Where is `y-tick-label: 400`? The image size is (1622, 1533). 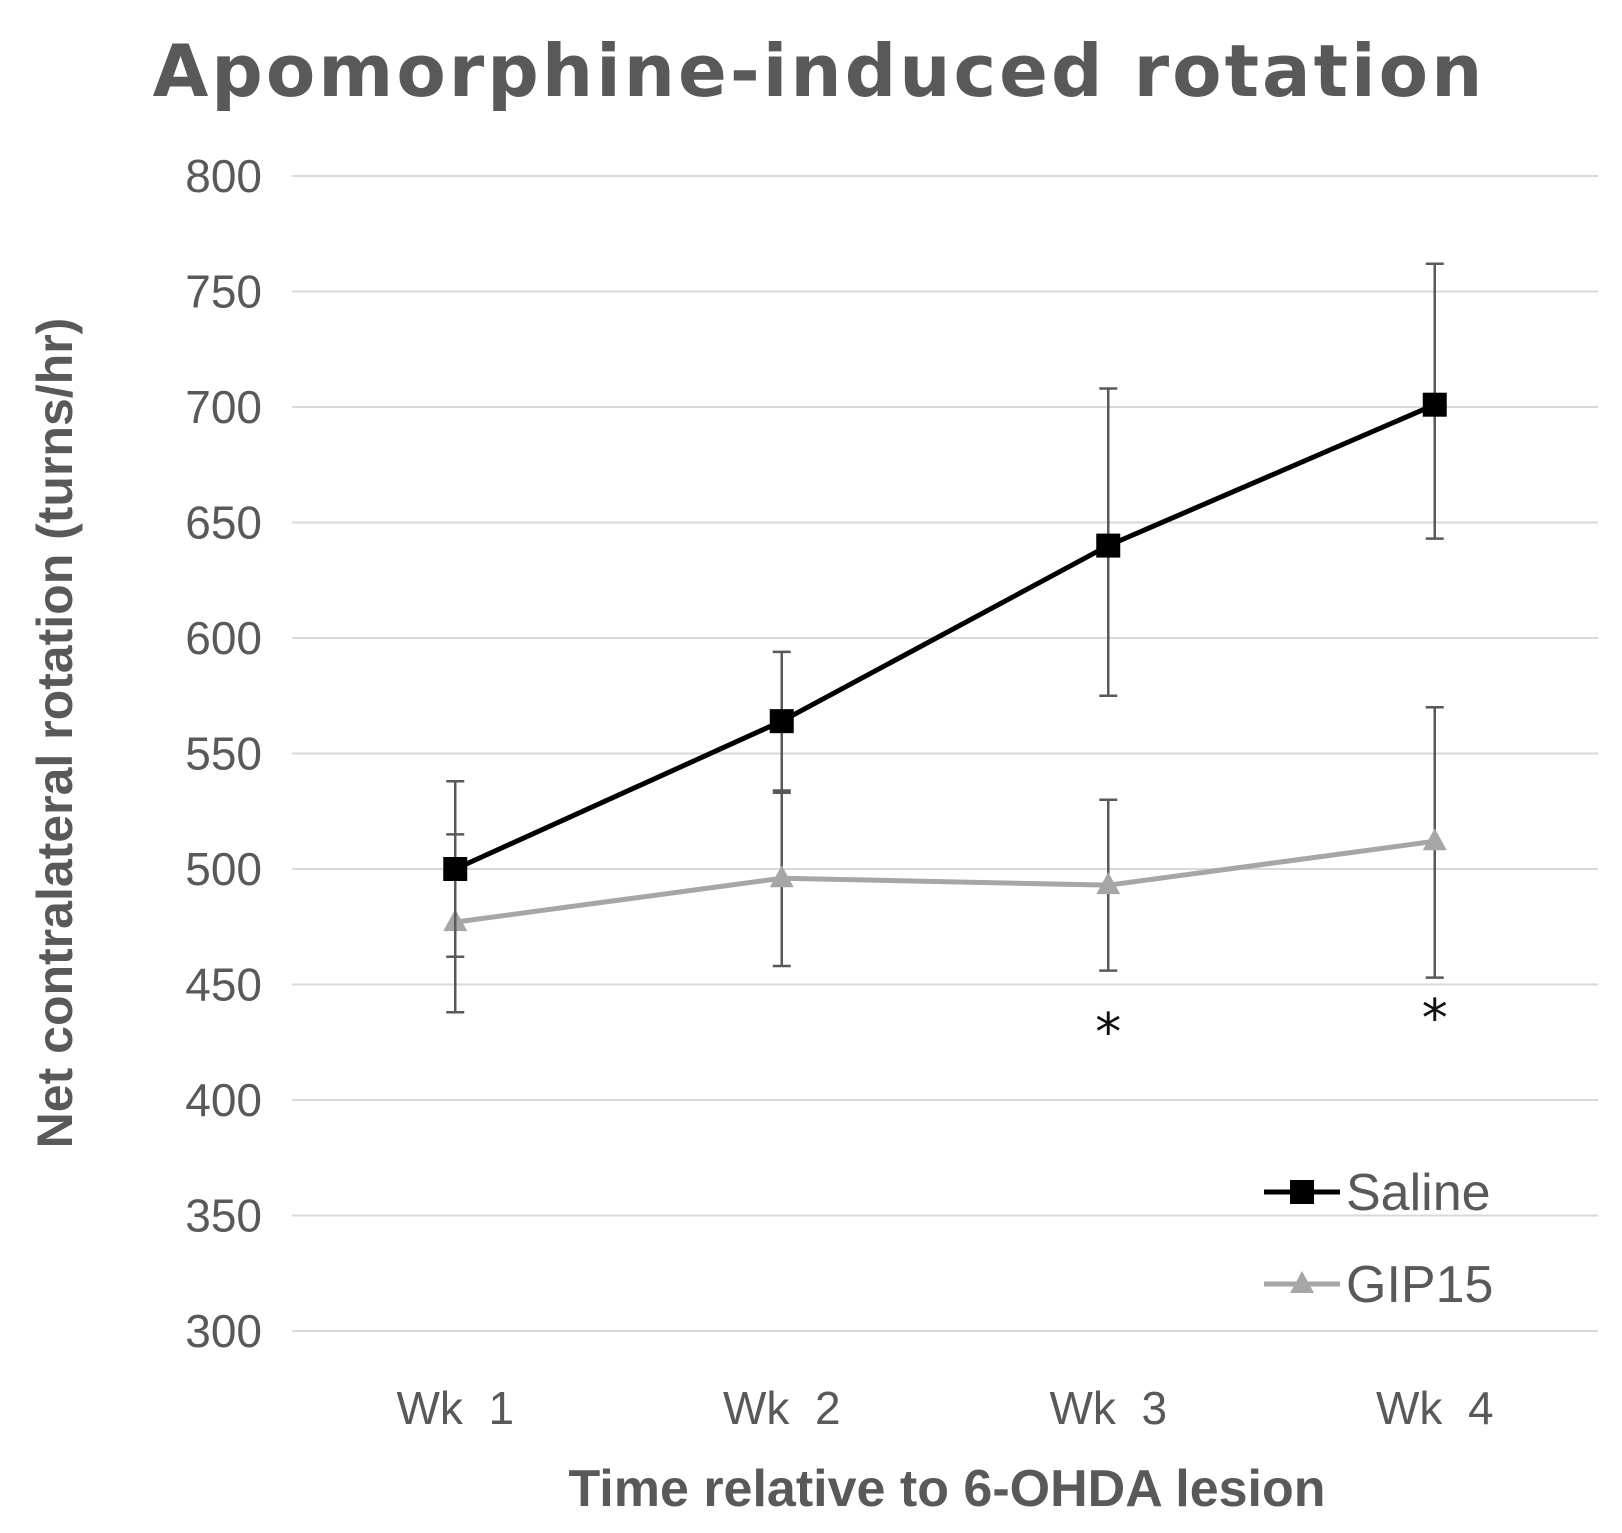 y-tick-label: 400 is located at coordinates (223, 1100).